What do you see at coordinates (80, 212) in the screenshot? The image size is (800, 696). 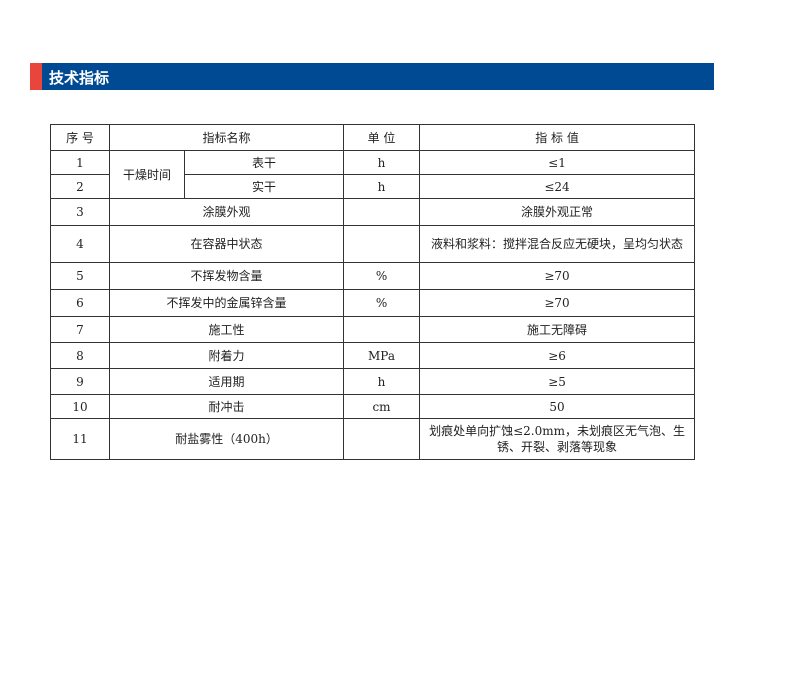 I see `cell-no: 3` at bounding box center [80, 212].